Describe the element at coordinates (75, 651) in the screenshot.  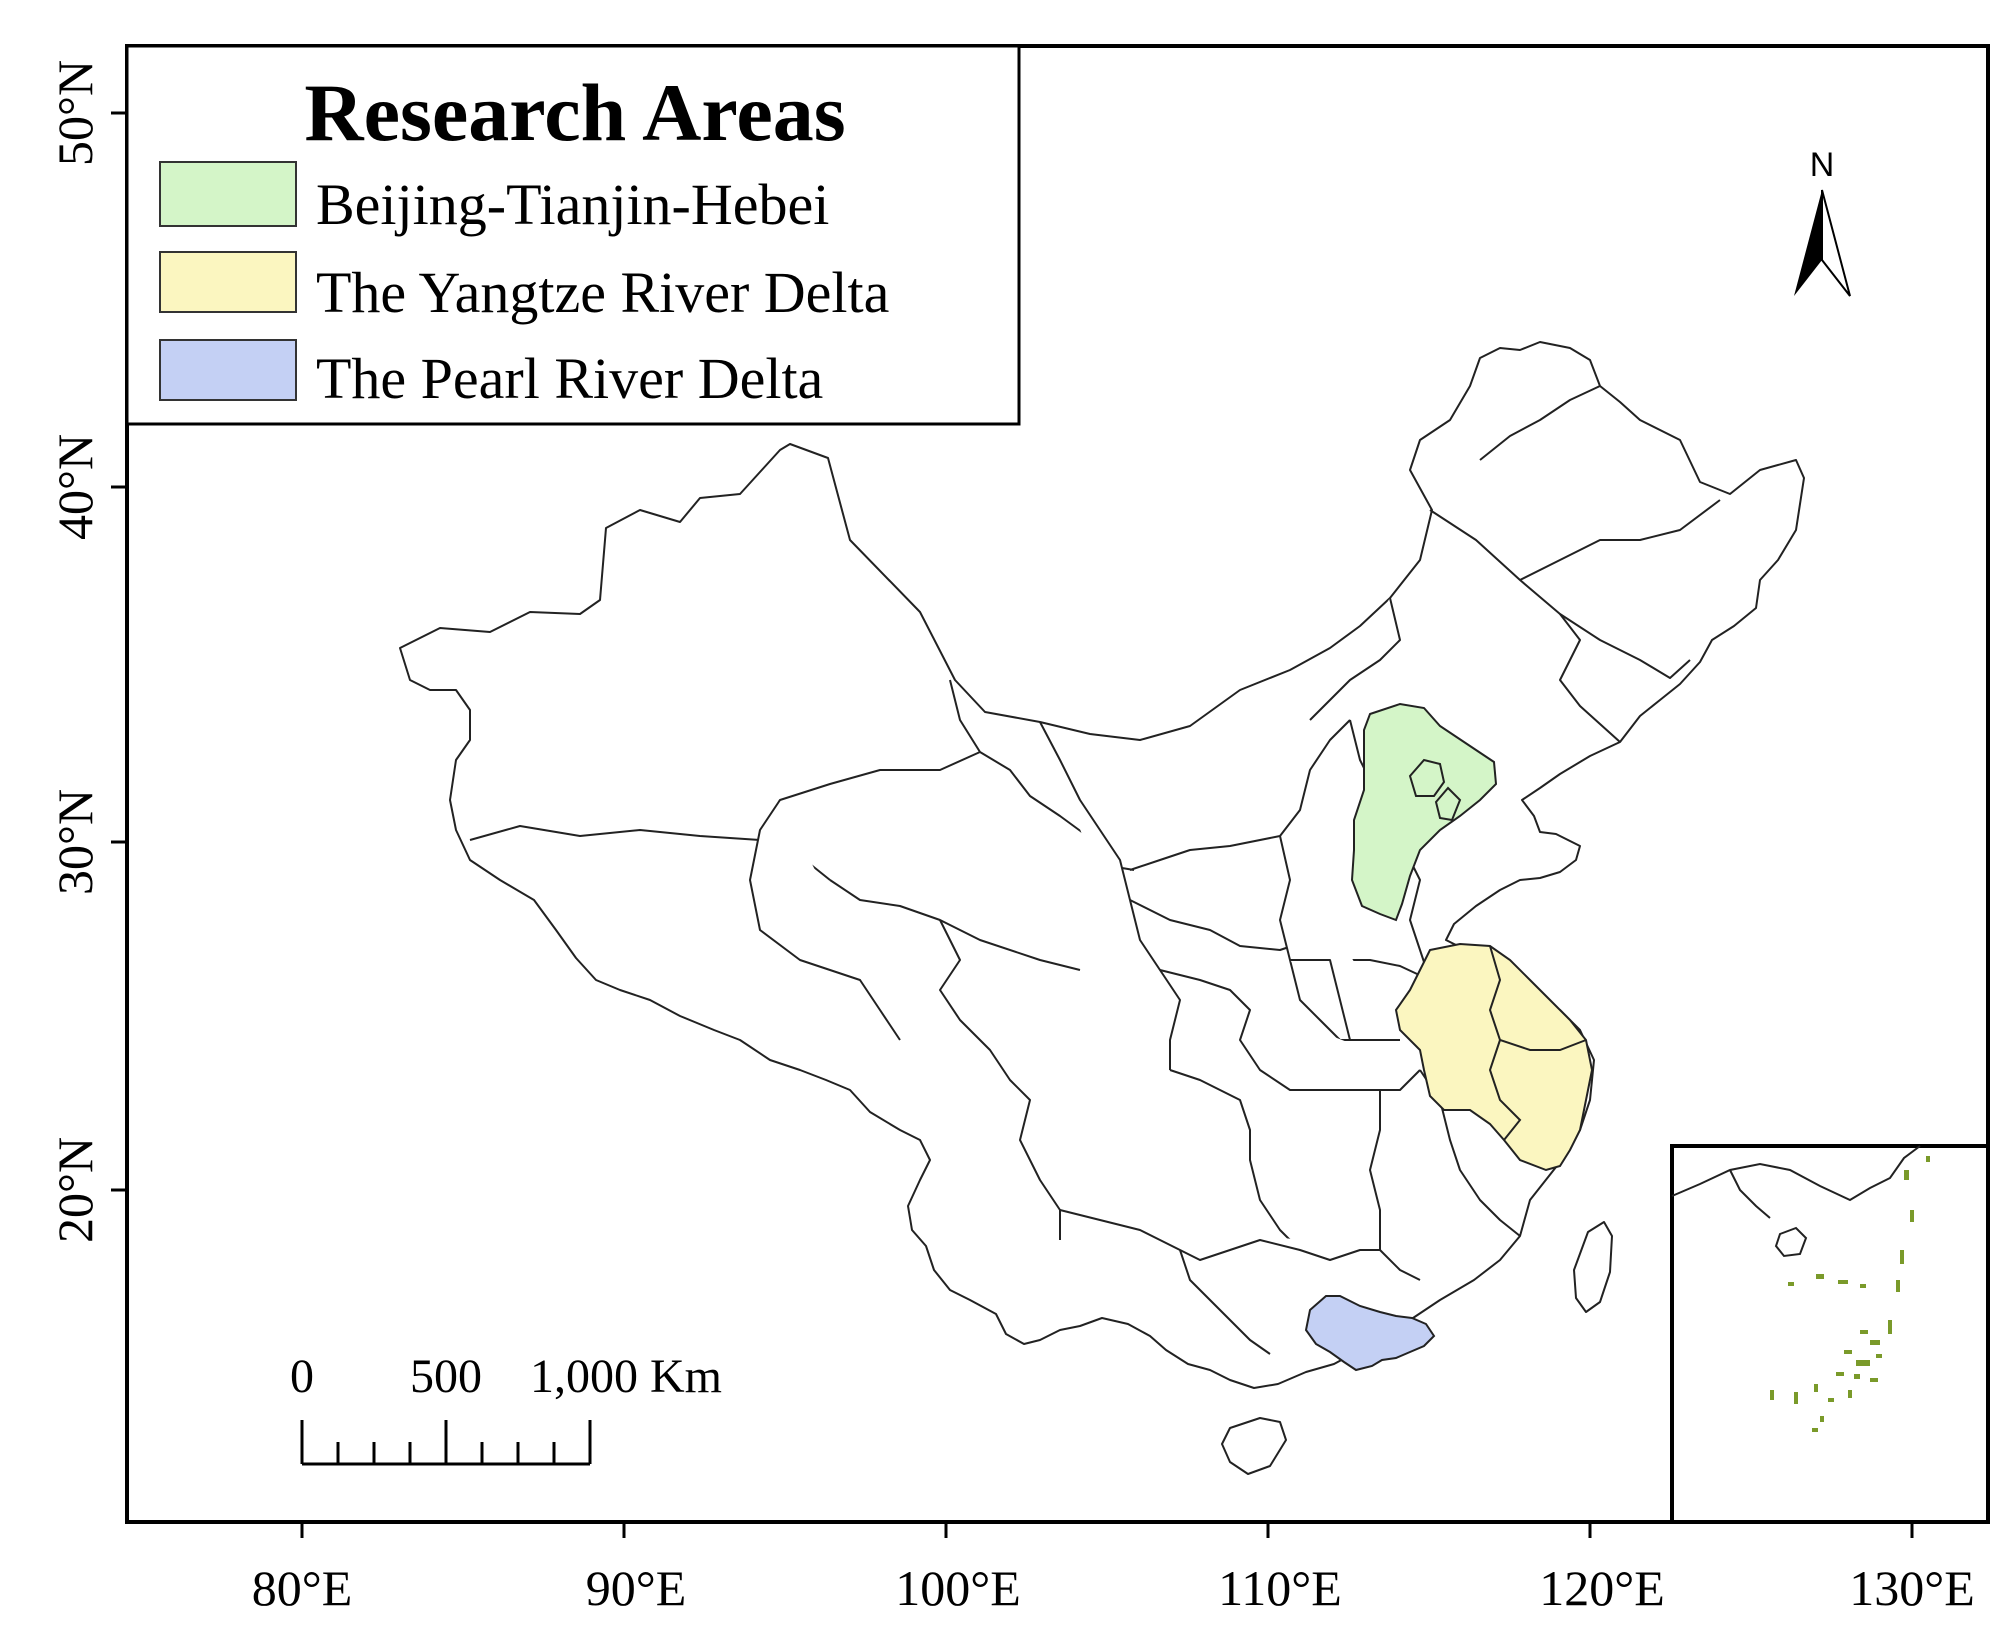
I see `y-tick-labels: 50°N 40°N 30°N 20°N` at that location.